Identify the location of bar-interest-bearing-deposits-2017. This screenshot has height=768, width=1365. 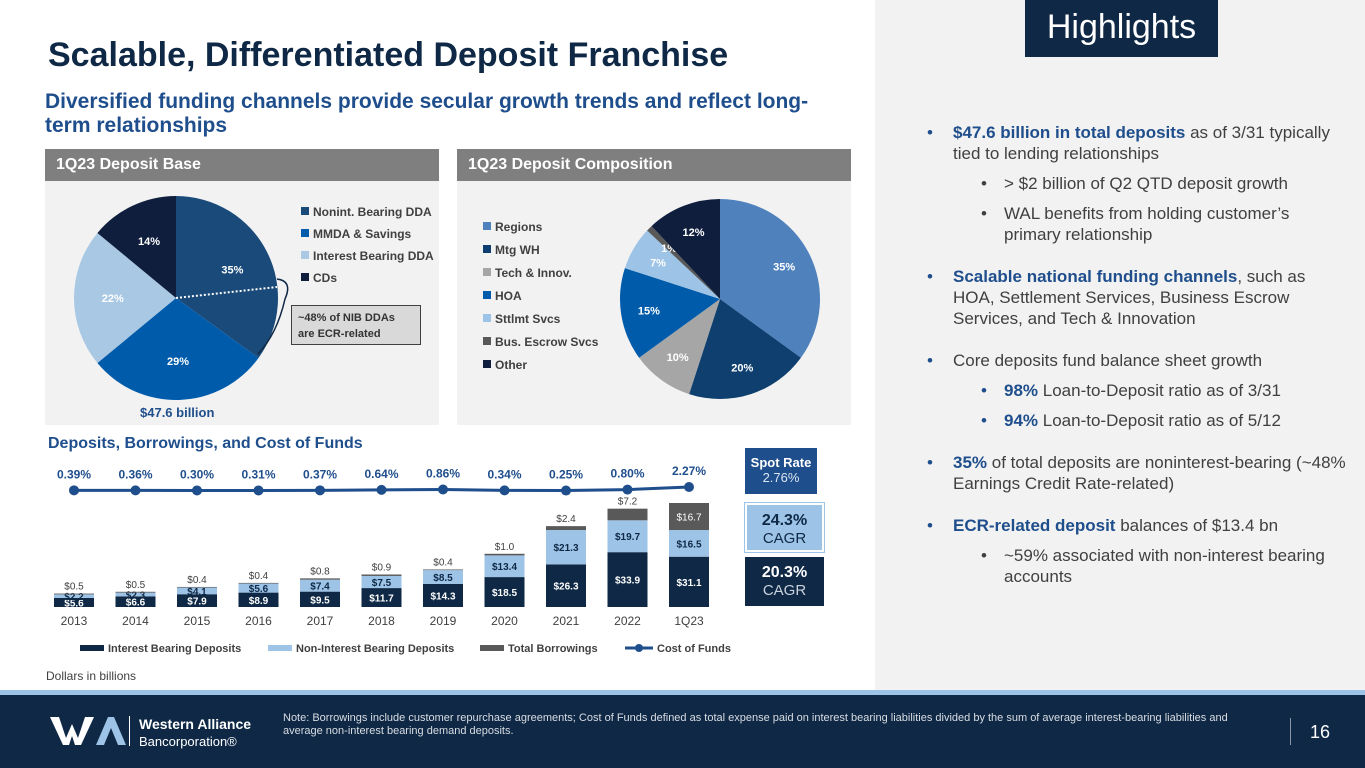
(320, 599).